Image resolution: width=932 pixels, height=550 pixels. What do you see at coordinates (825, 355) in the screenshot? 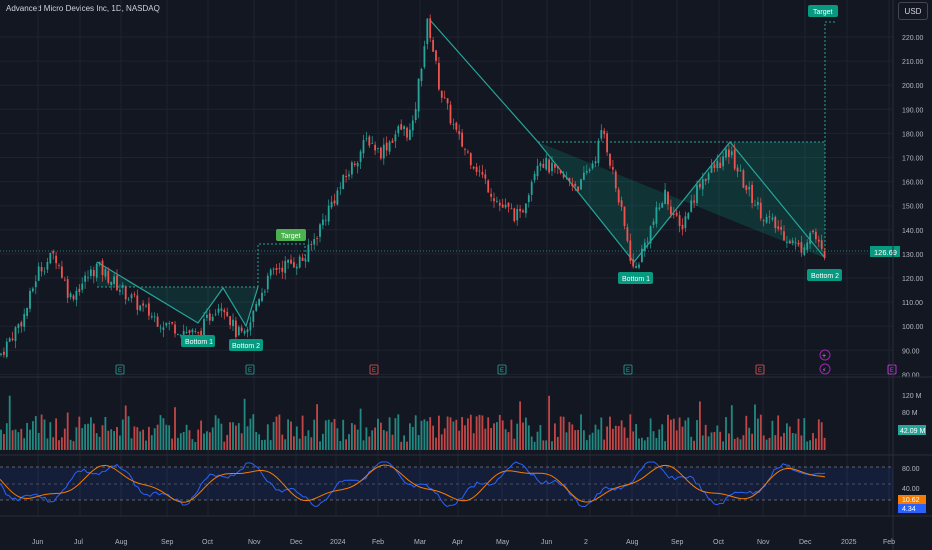
I see `add-event-icon` at bounding box center [825, 355].